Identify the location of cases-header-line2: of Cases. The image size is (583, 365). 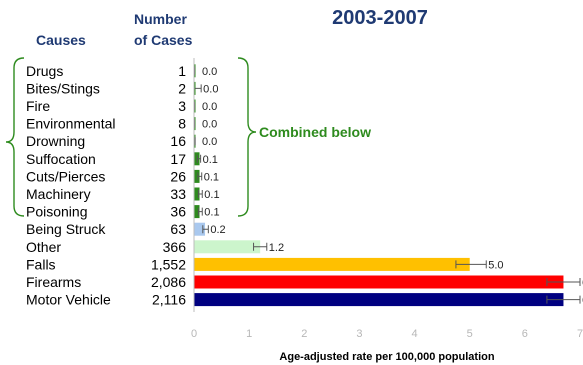
(163, 40).